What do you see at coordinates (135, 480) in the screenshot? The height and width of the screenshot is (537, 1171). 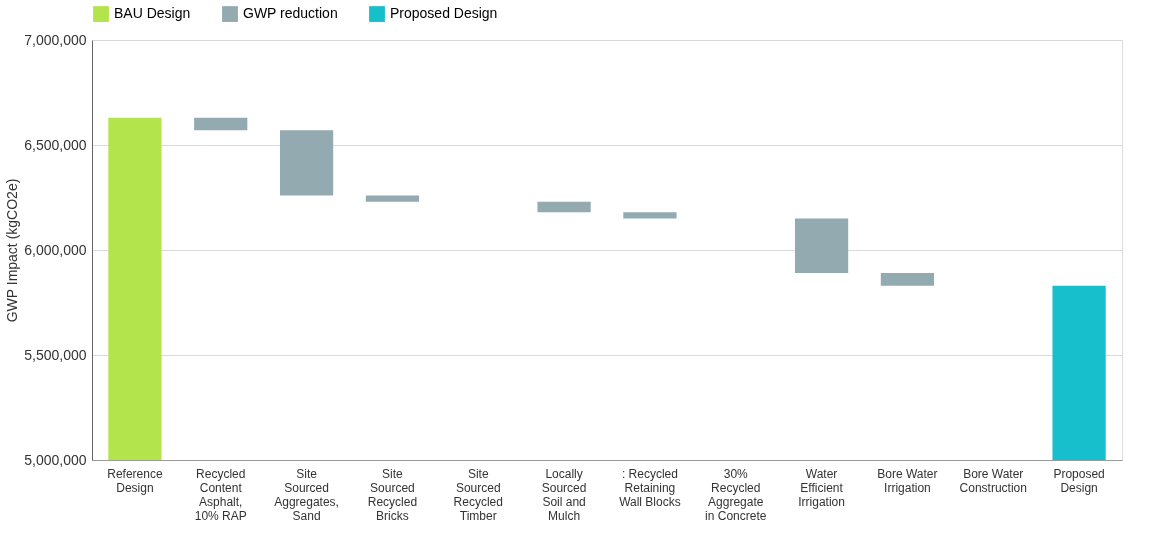 I see `x-tick-label: Reference Design` at bounding box center [135, 480].